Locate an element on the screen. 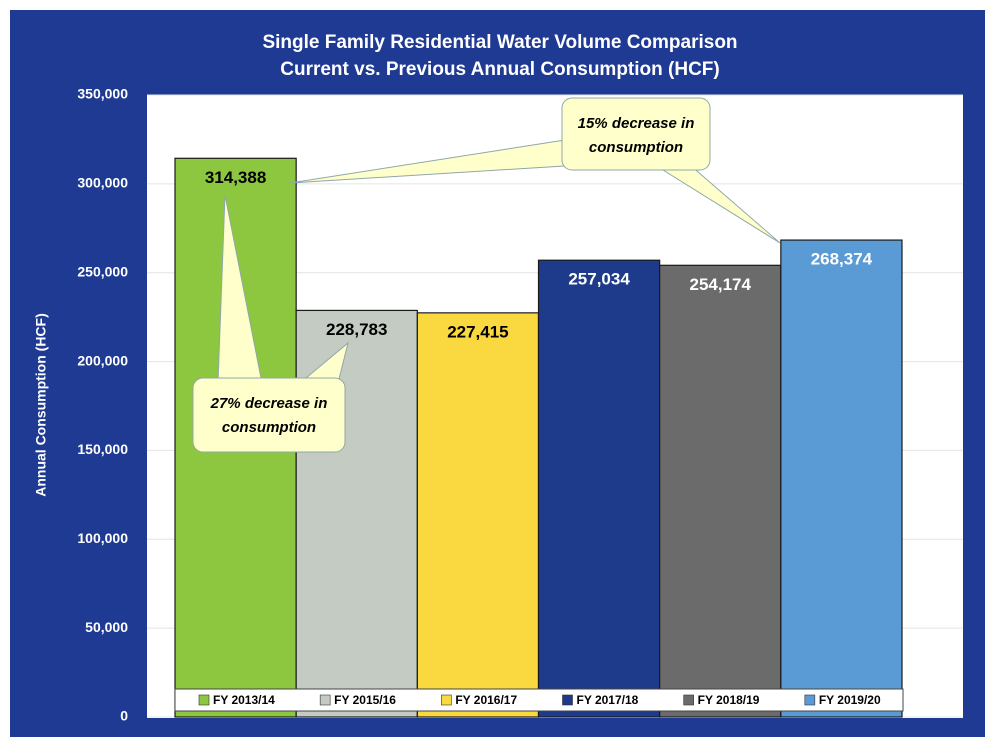  data-label: 227,415 is located at coordinates (477, 331).